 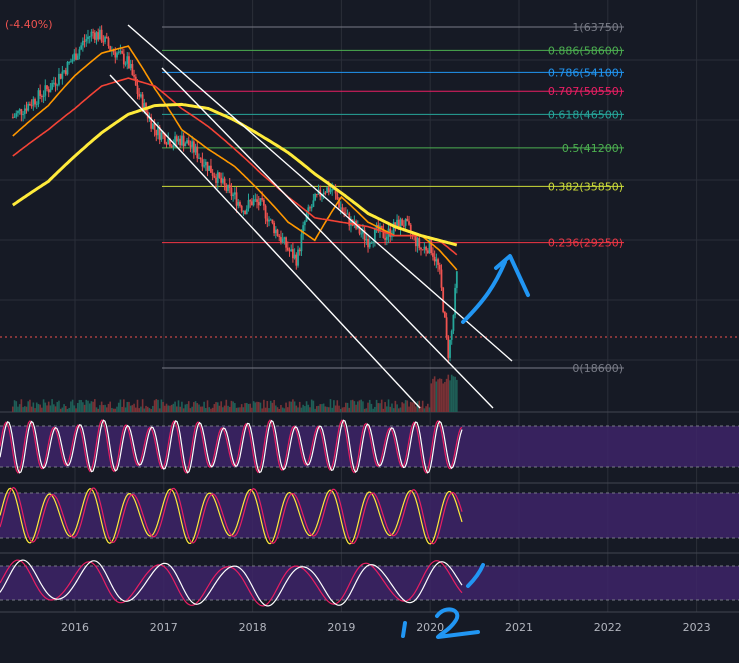 I want to click on price-change-label: (-4.40%), so click(x=29, y=24).